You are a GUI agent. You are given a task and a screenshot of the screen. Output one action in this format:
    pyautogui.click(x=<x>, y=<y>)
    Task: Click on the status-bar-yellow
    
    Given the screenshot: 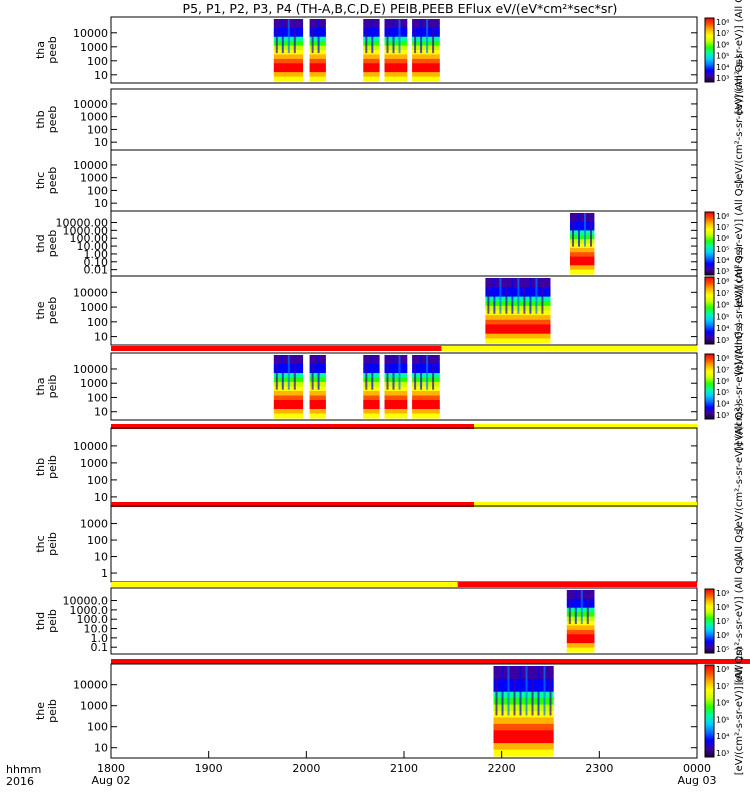 What is the action you would take?
    pyautogui.click(x=585, y=504)
    